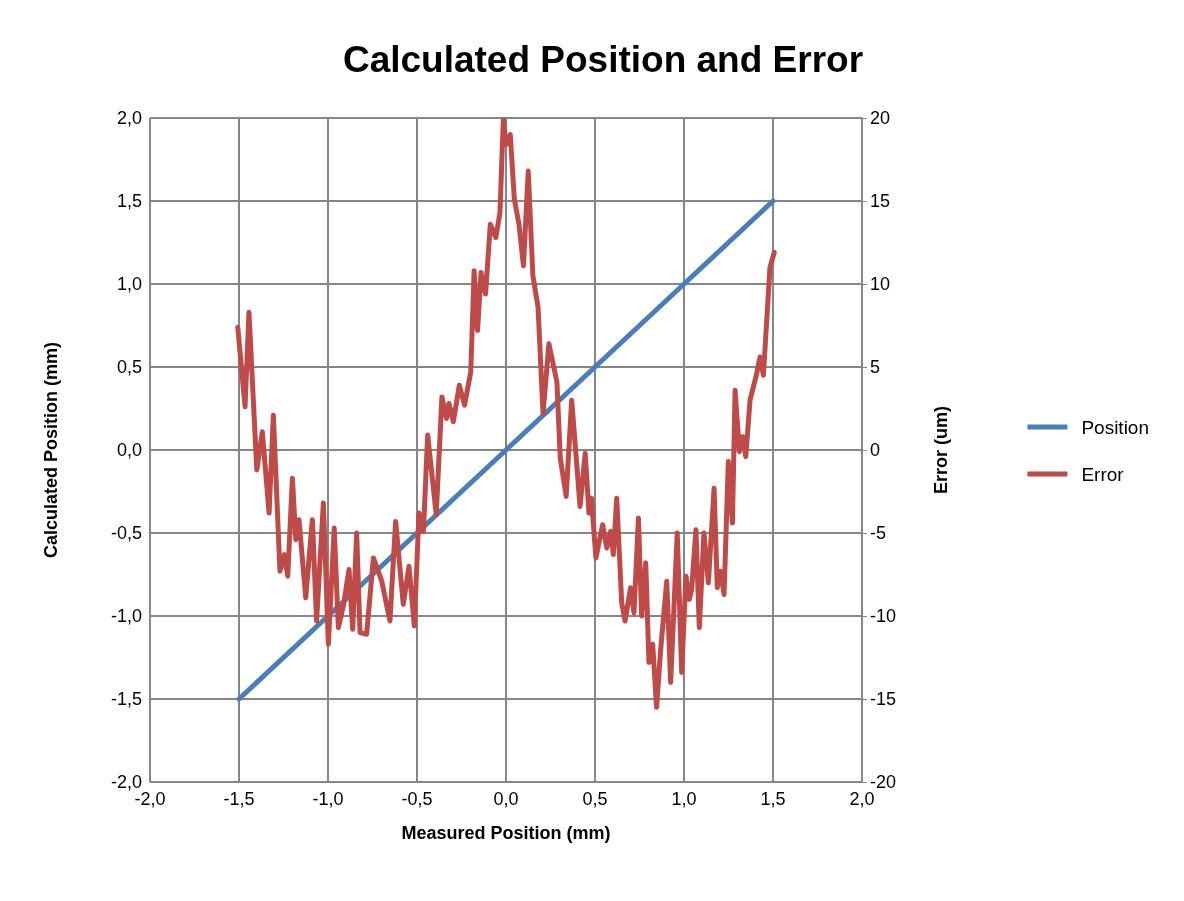 The height and width of the screenshot is (901, 1184). I want to click on y2-tick-label: 15, so click(880, 201).